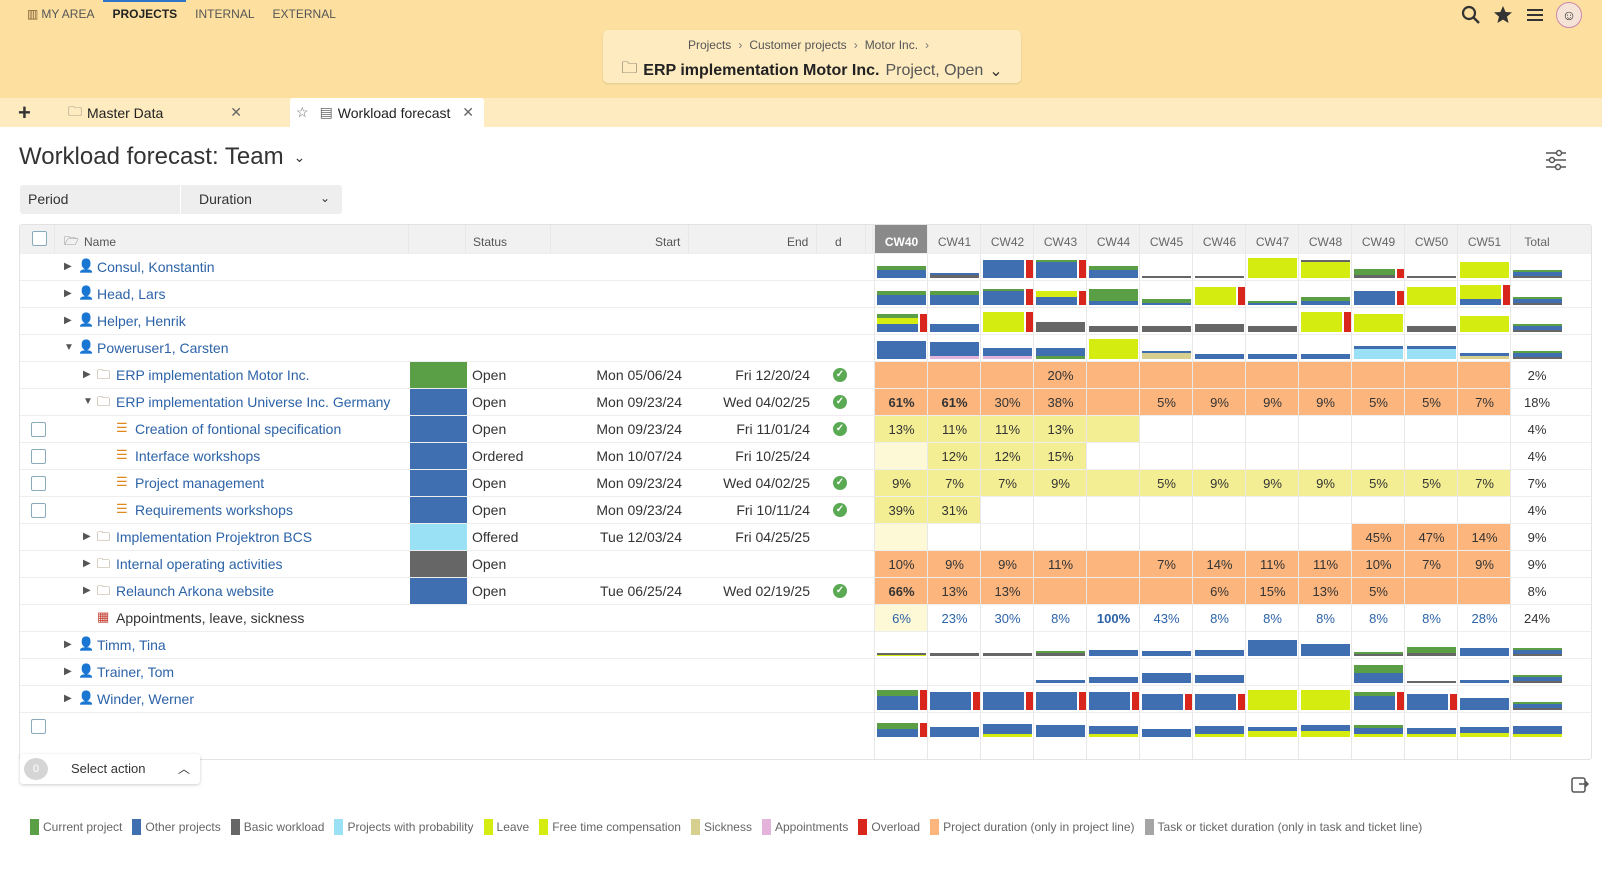 Image resolution: width=1602 pixels, height=890 pixels. Describe the element at coordinates (39, 238) in the screenshot. I see `select-all-checkbox` at that location.